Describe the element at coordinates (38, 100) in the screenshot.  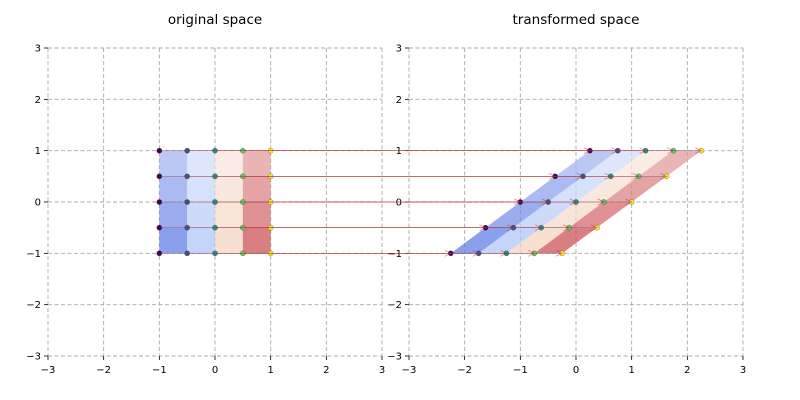
I see `y-tick-label: 2` at that location.